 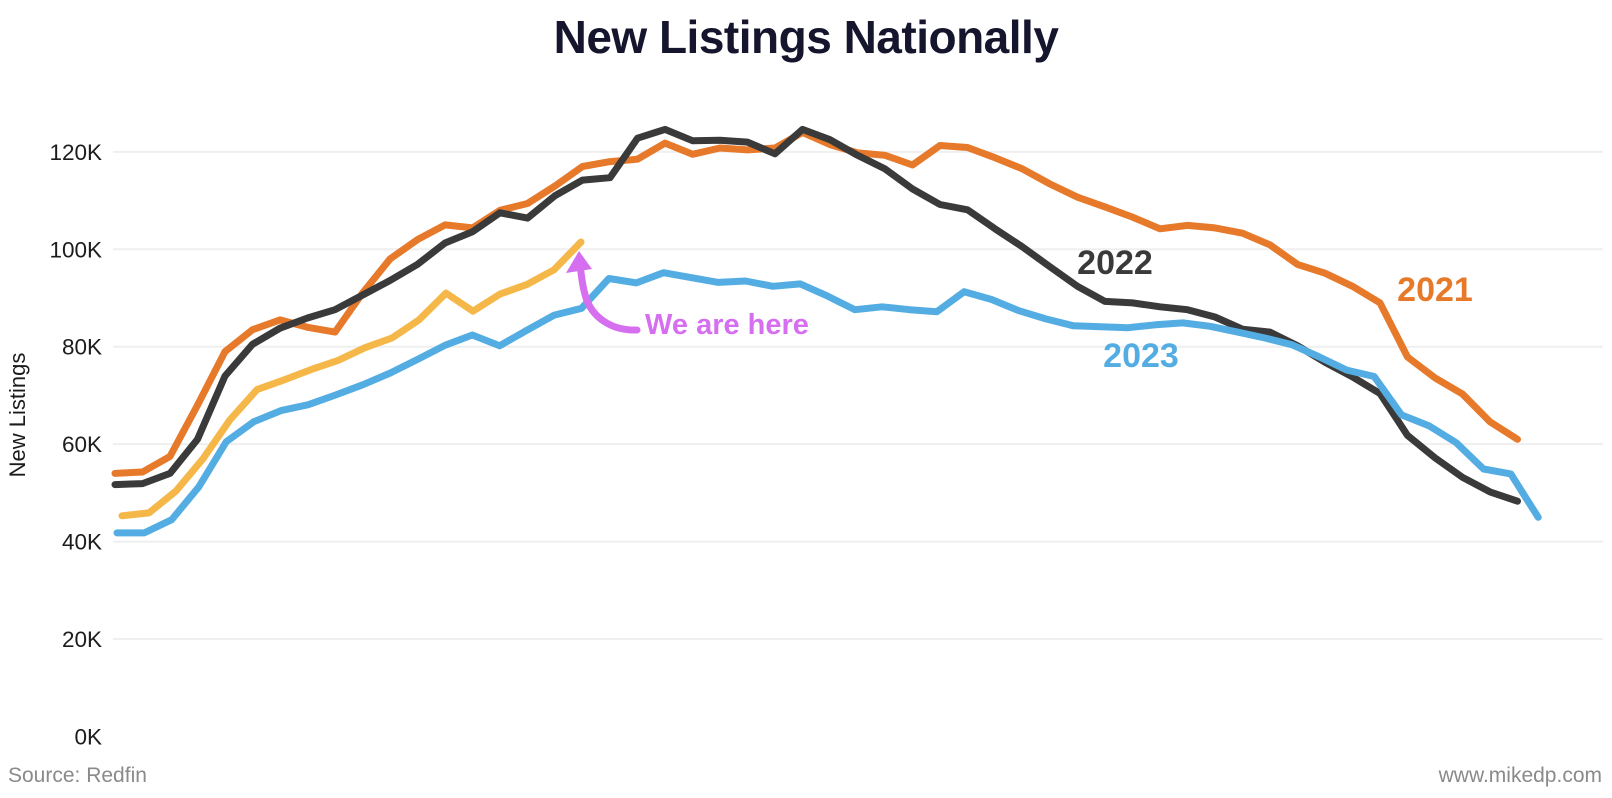 I want to click on chart-title: New Listings Nationally, so click(x=806, y=37).